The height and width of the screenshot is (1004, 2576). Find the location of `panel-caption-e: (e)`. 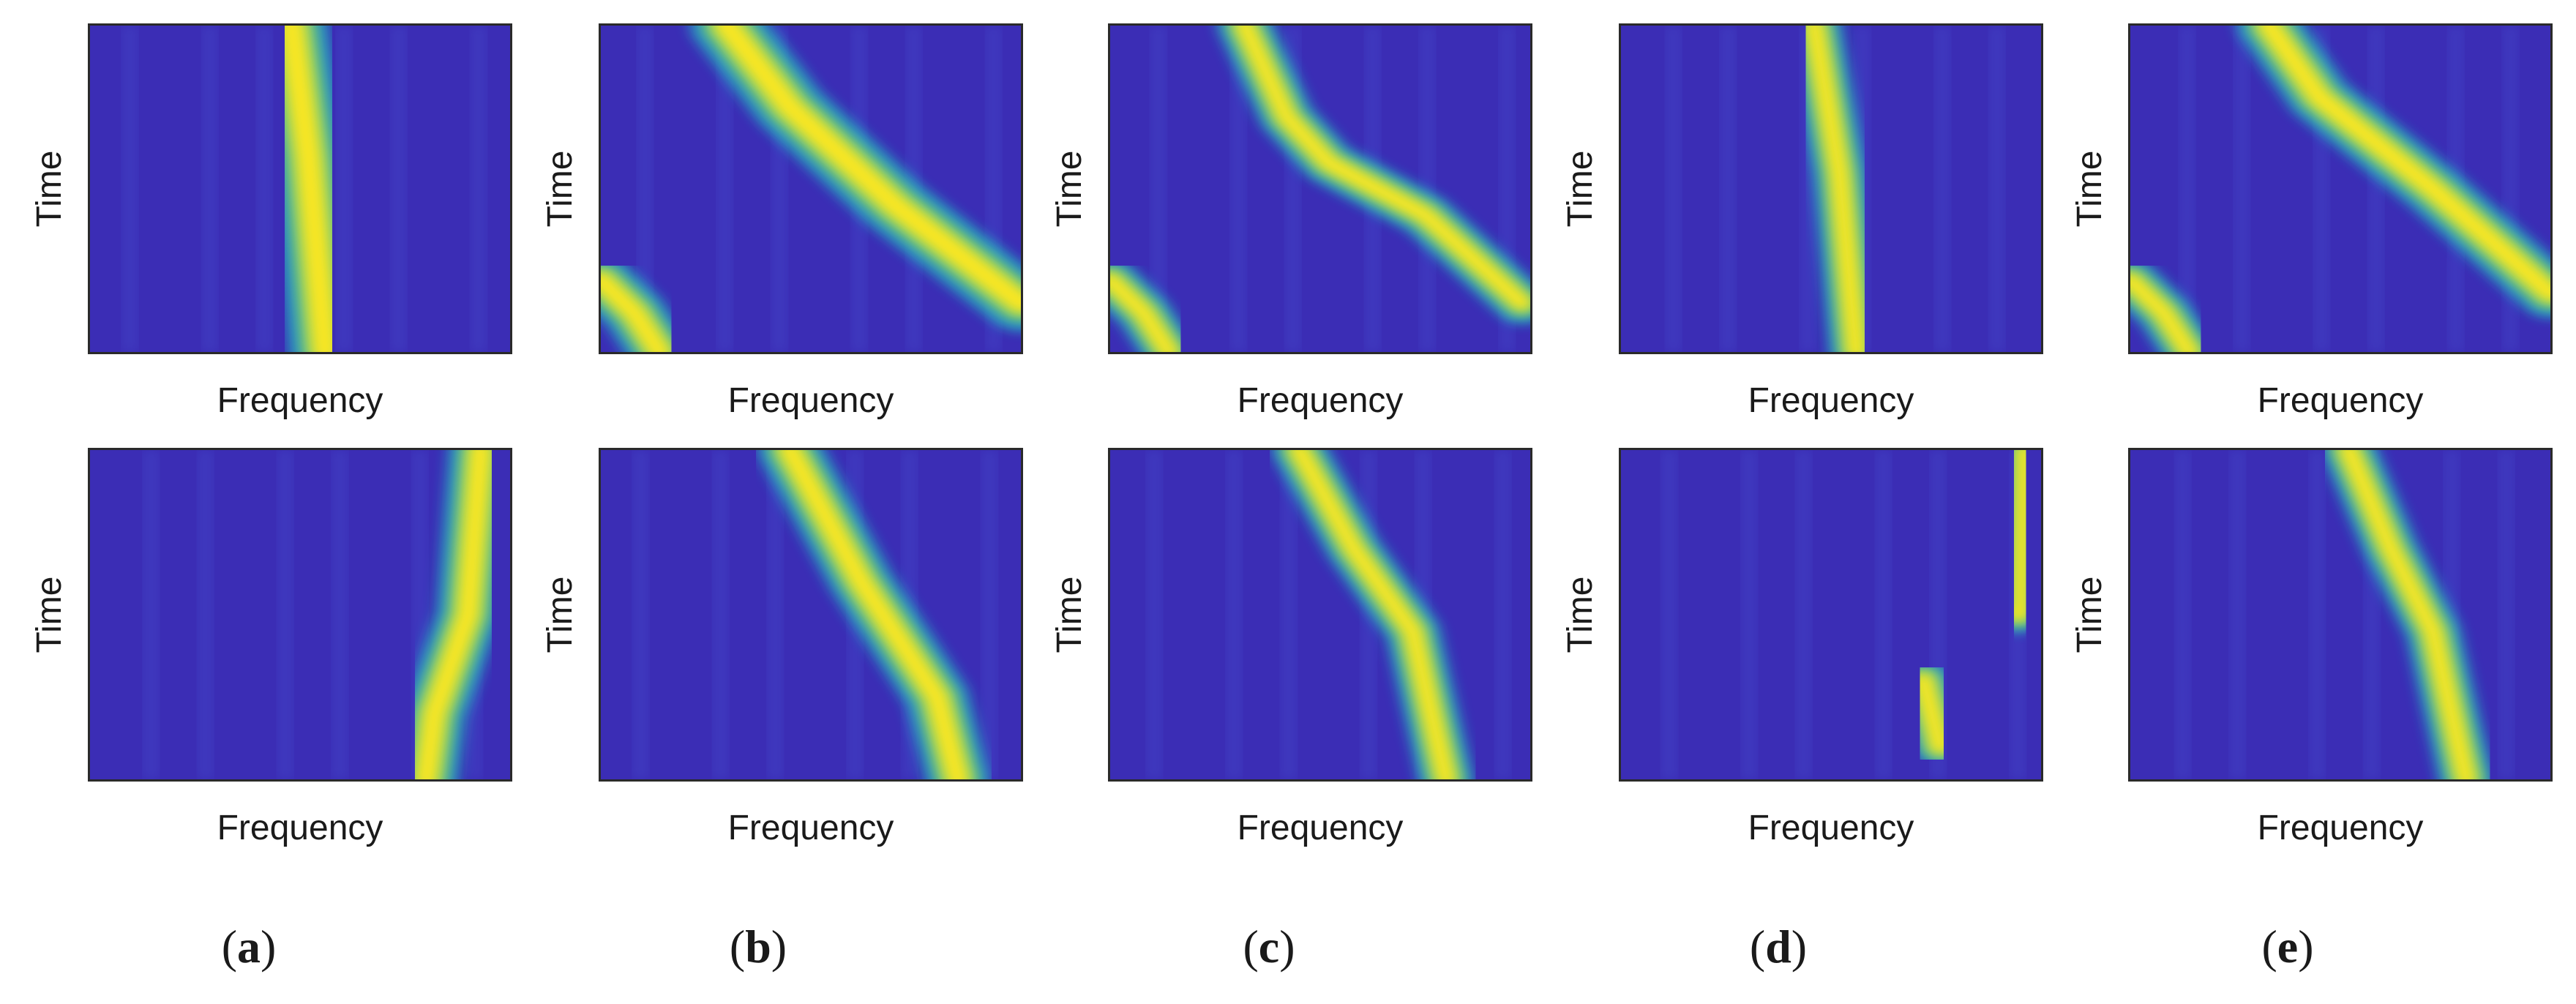

panel-caption-e: (e) is located at coordinates (2287, 947).